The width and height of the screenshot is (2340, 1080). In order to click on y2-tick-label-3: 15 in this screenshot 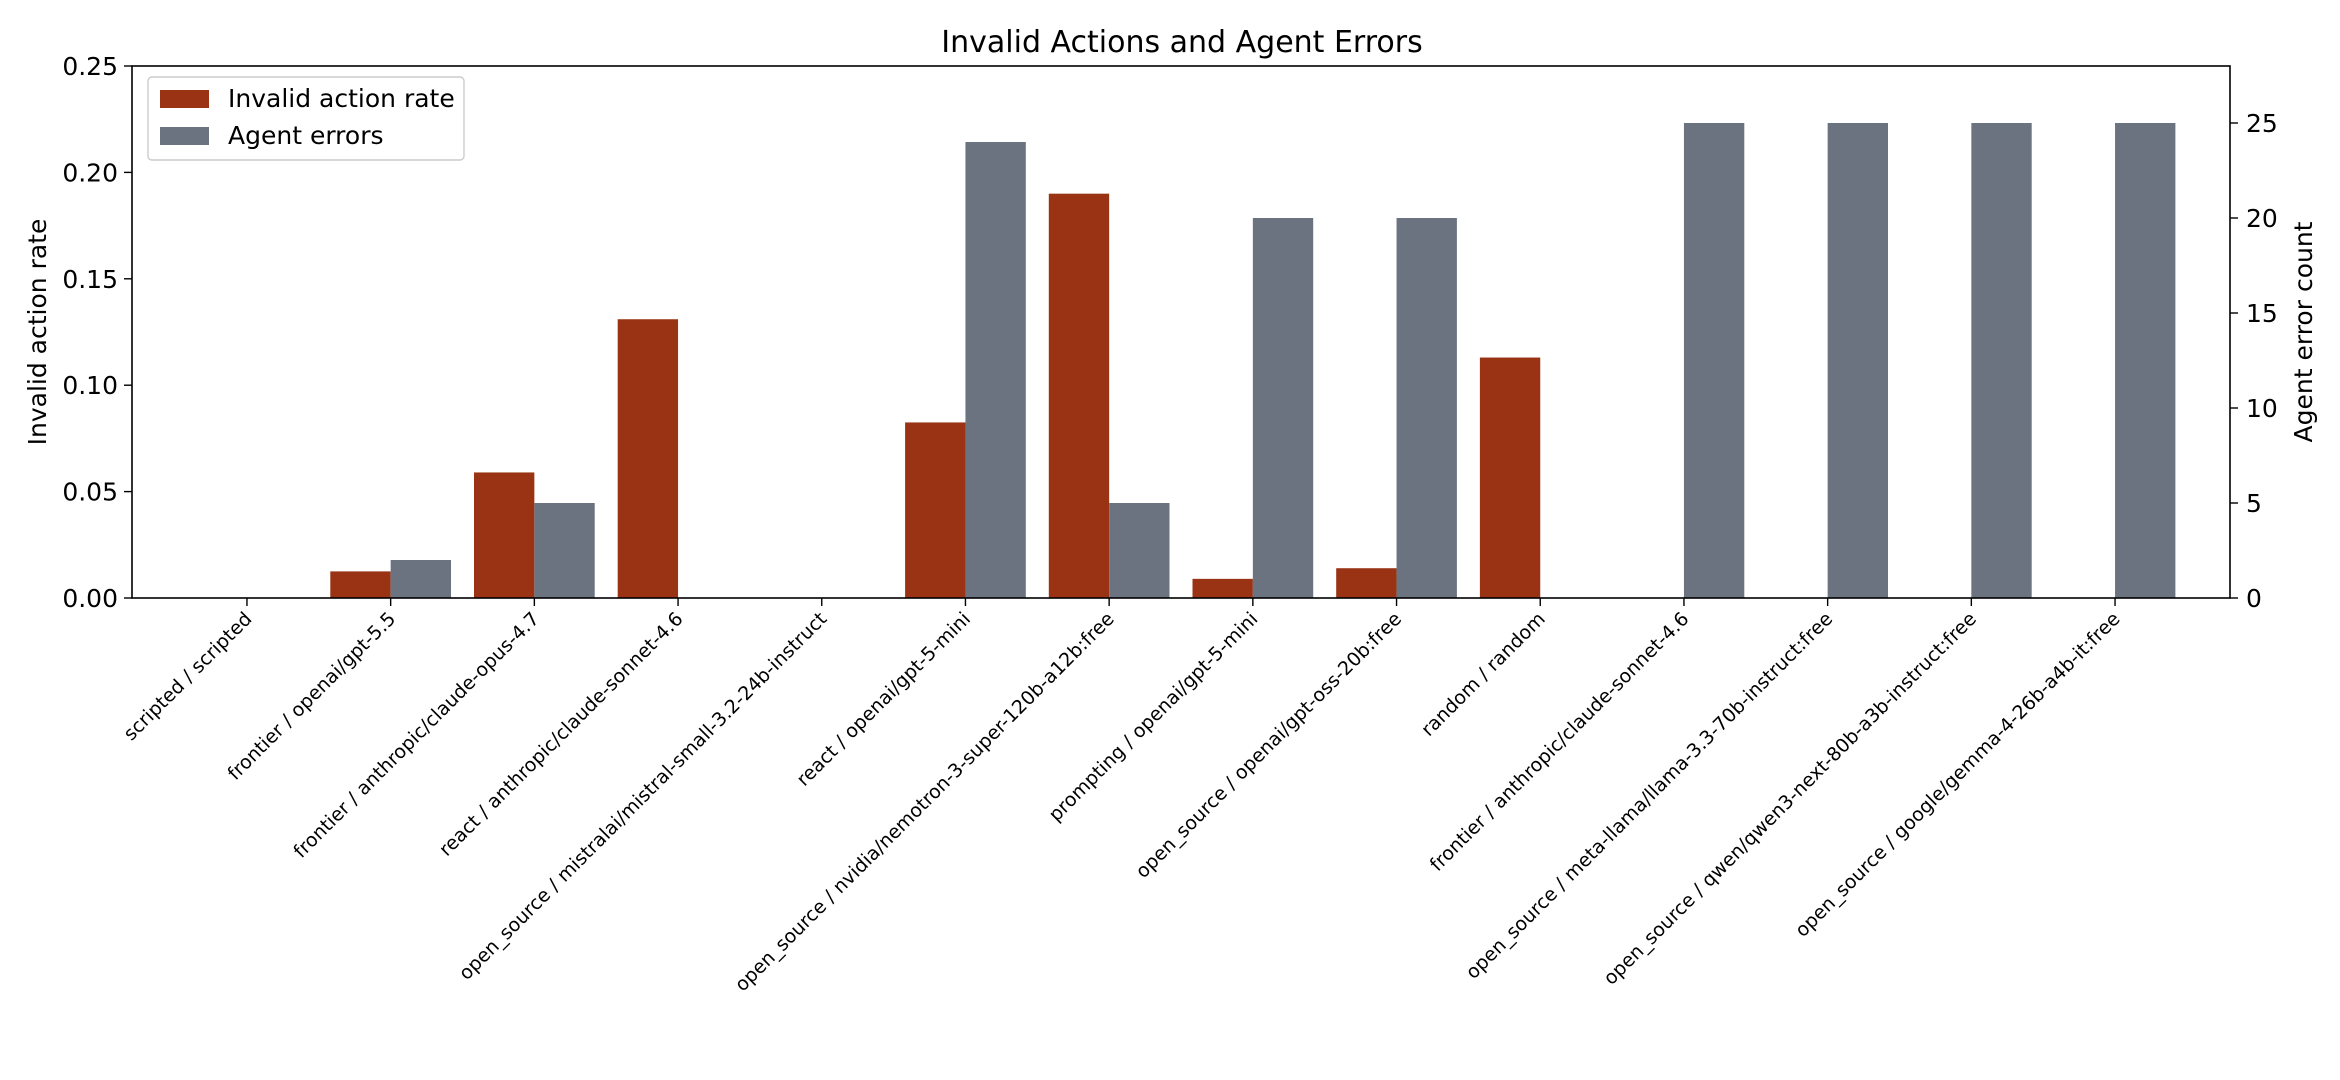, I will do `click(2262, 313)`.